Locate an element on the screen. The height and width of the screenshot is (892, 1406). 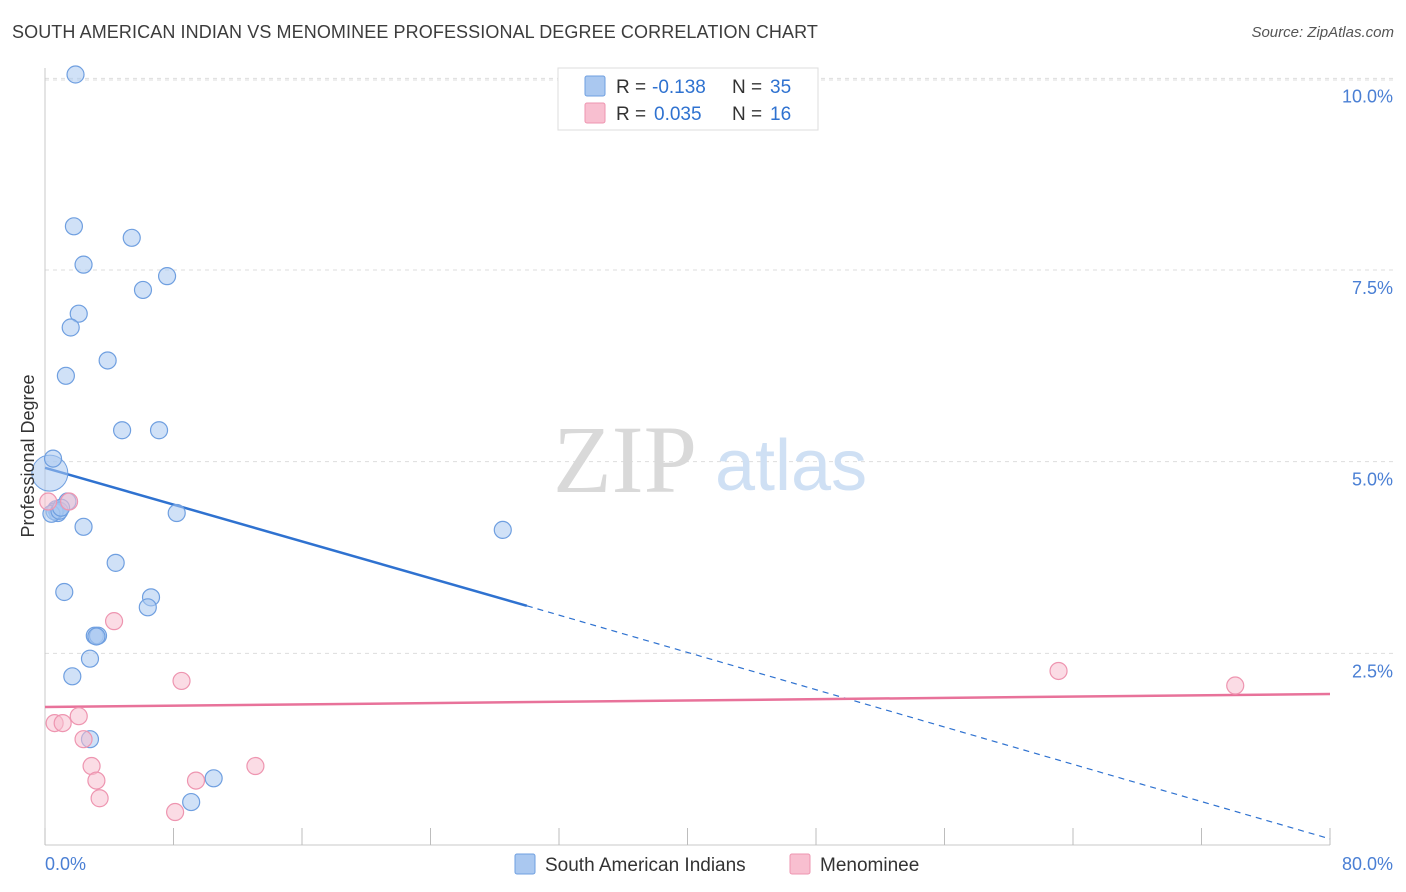
stats-legend-swatch-blue is located at coordinates (595, 86).